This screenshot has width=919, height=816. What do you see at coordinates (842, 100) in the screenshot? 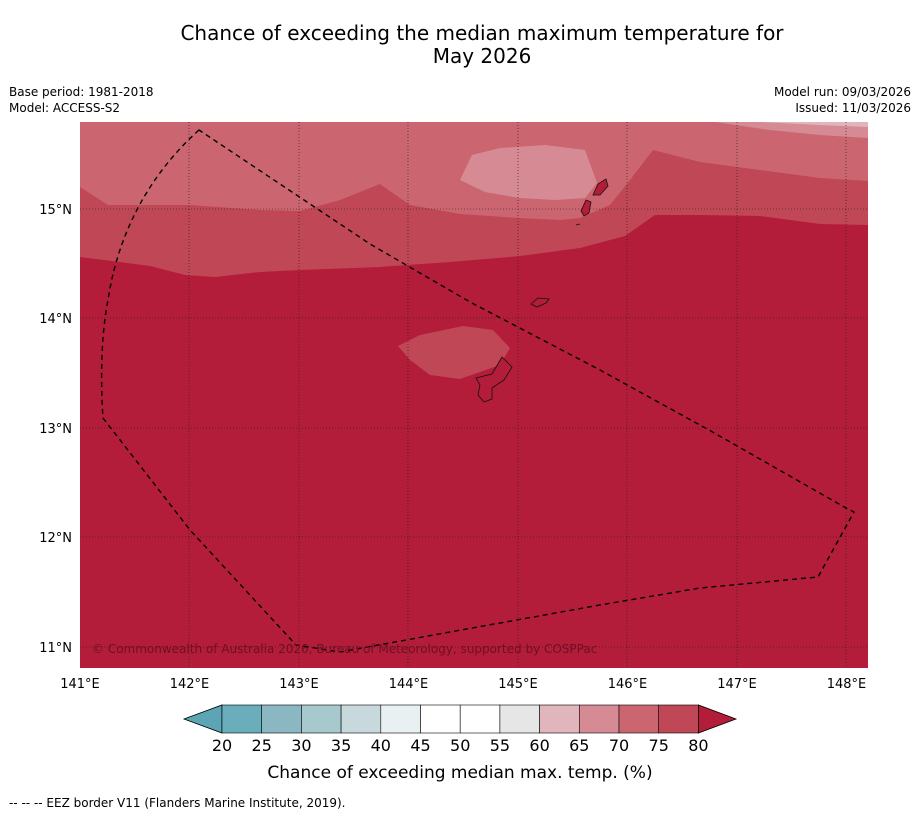
I see `info-right: Model run: 09/03/2026 Issued: 11/03/2026` at bounding box center [842, 100].